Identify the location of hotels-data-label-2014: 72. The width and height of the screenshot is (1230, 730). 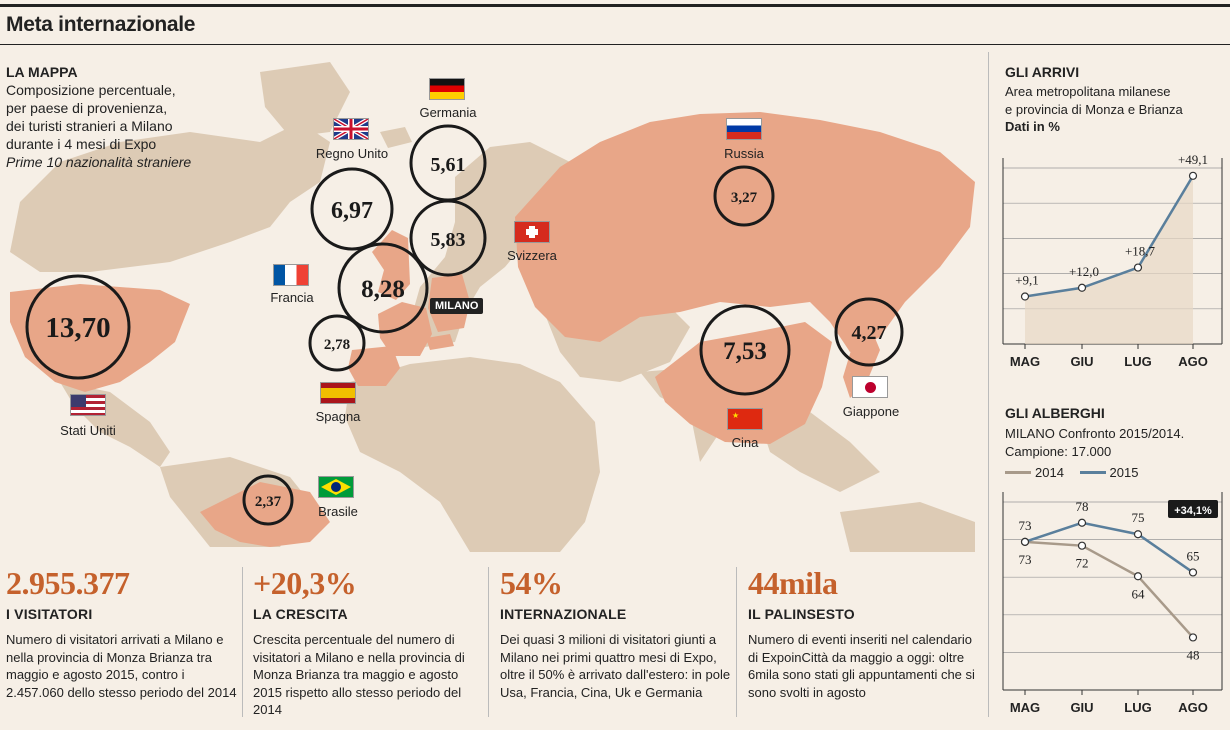
(1082, 563).